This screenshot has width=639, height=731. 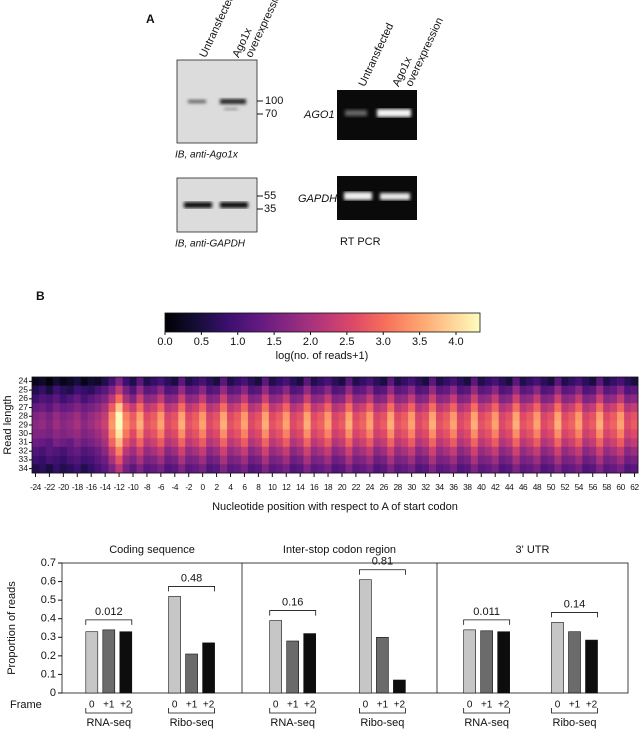 I want to click on bar, so click(x=469, y=661).